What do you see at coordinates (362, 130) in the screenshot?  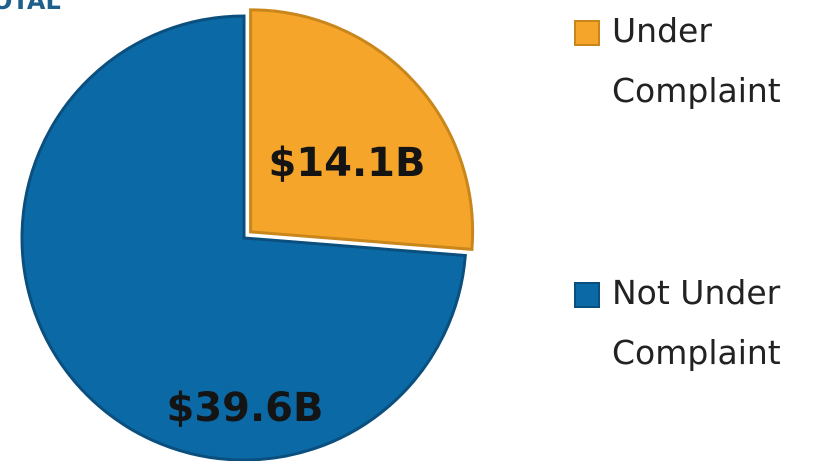 I see `pie-slice` at bounding box center [362, 130].